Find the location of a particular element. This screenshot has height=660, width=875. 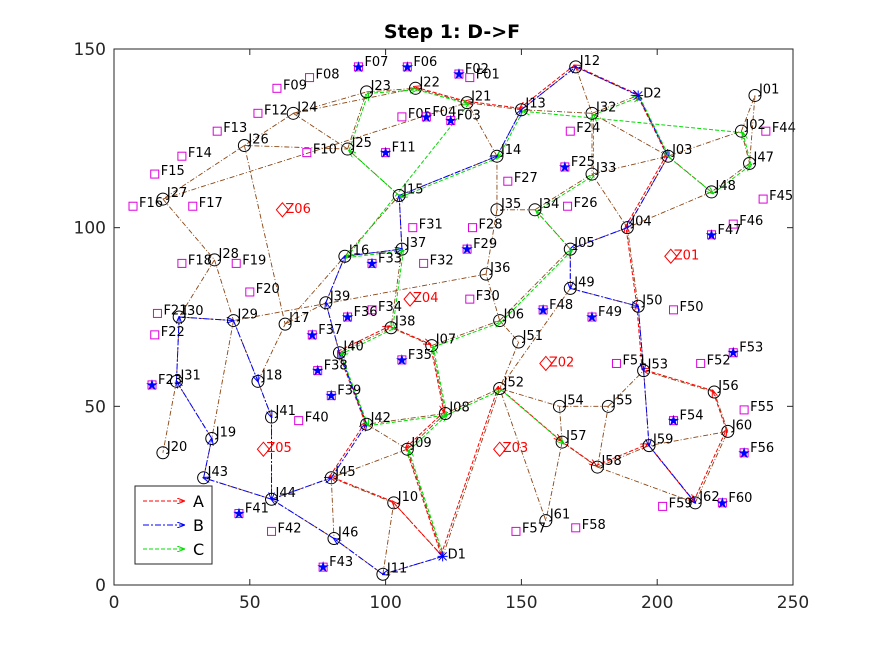

edge-J61-J52 is located at coordinates (523, 454).